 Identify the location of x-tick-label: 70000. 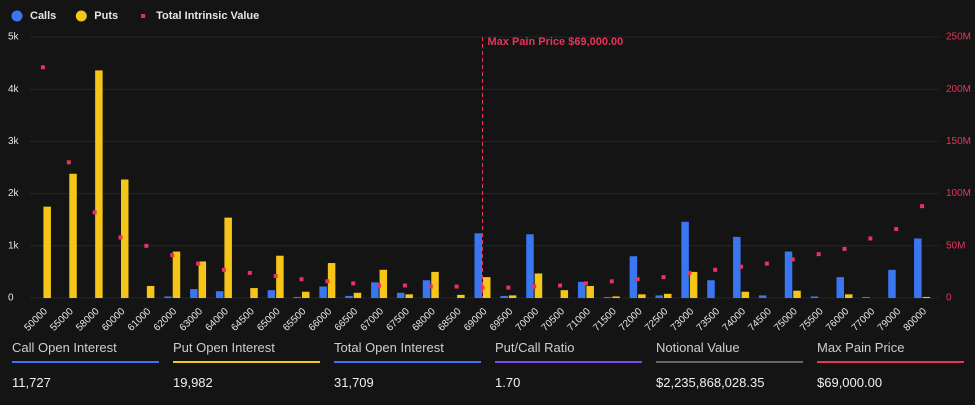
(528, 320).